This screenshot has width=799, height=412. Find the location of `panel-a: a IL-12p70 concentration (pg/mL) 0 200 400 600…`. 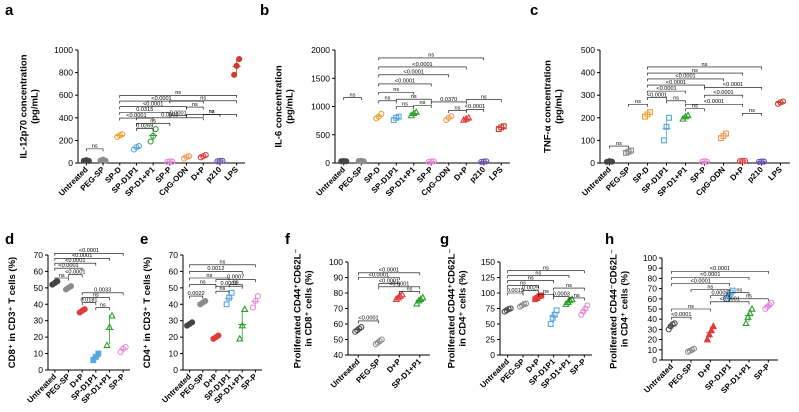

panel-a: a IL-12p70 concentration (pg/mL) 0 200 400 600… is located at coordinates (125, 100).